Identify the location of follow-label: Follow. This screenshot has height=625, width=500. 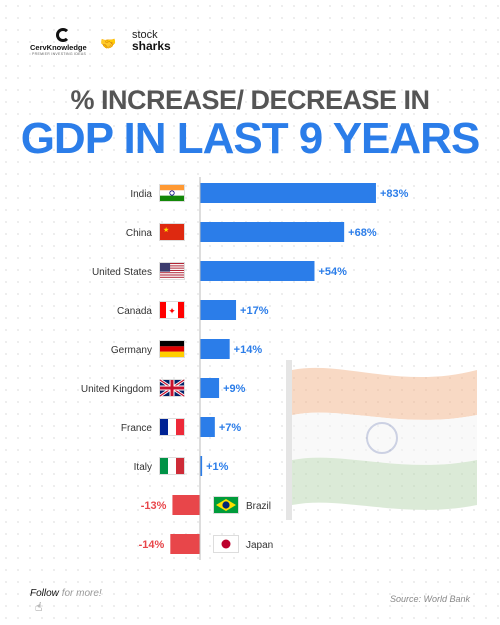
(44, 593).